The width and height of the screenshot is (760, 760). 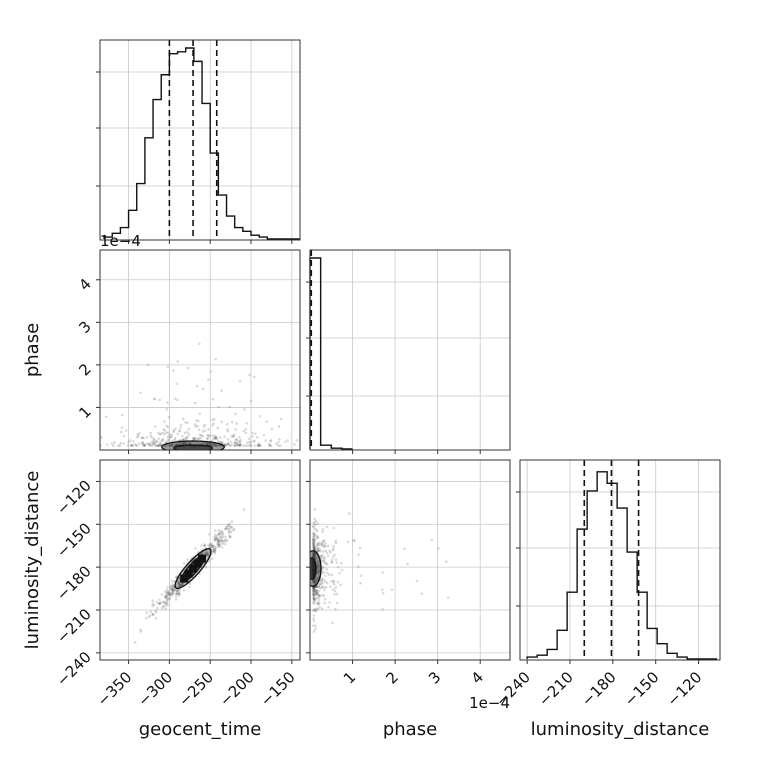 I want to click on x-axis-label-phase: phase, so click(x=410, y=729).